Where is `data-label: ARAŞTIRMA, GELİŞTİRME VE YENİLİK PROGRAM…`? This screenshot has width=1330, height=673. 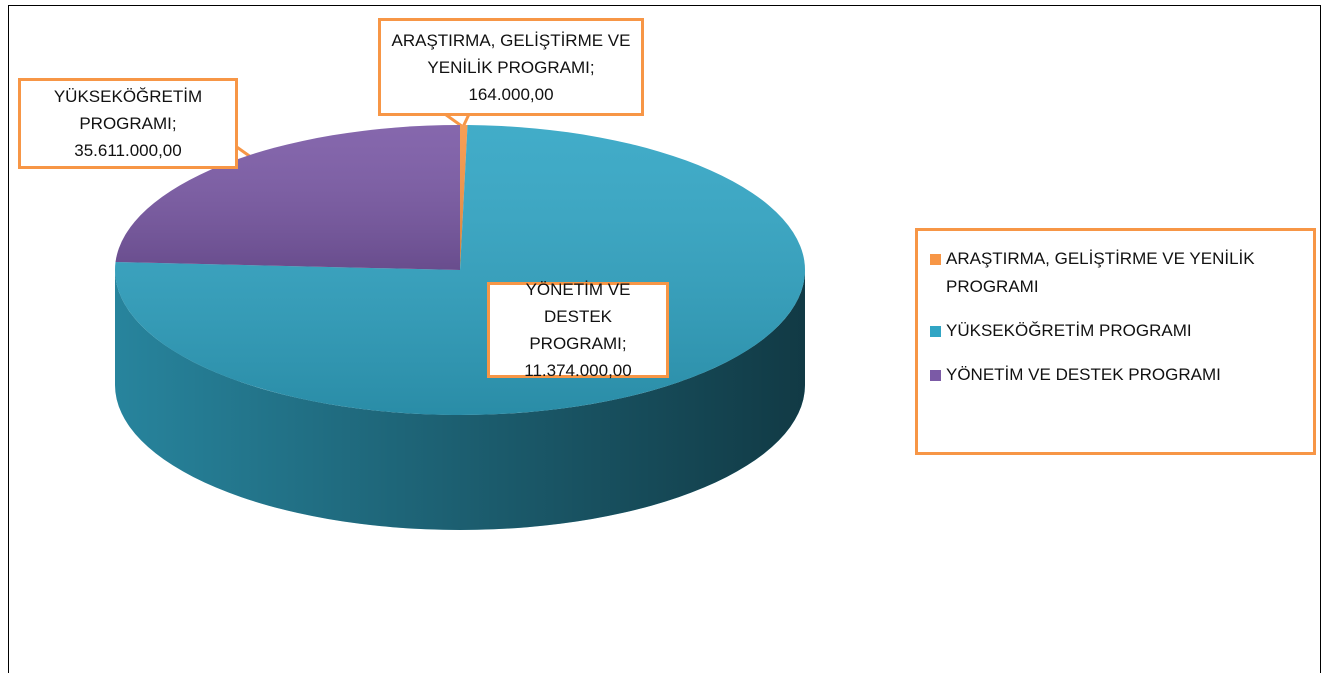 data-label: ARAŞTIRMA, GELİŞTİRME VE YENİLİK PROGRAM… is located at coordinates (511, 67).